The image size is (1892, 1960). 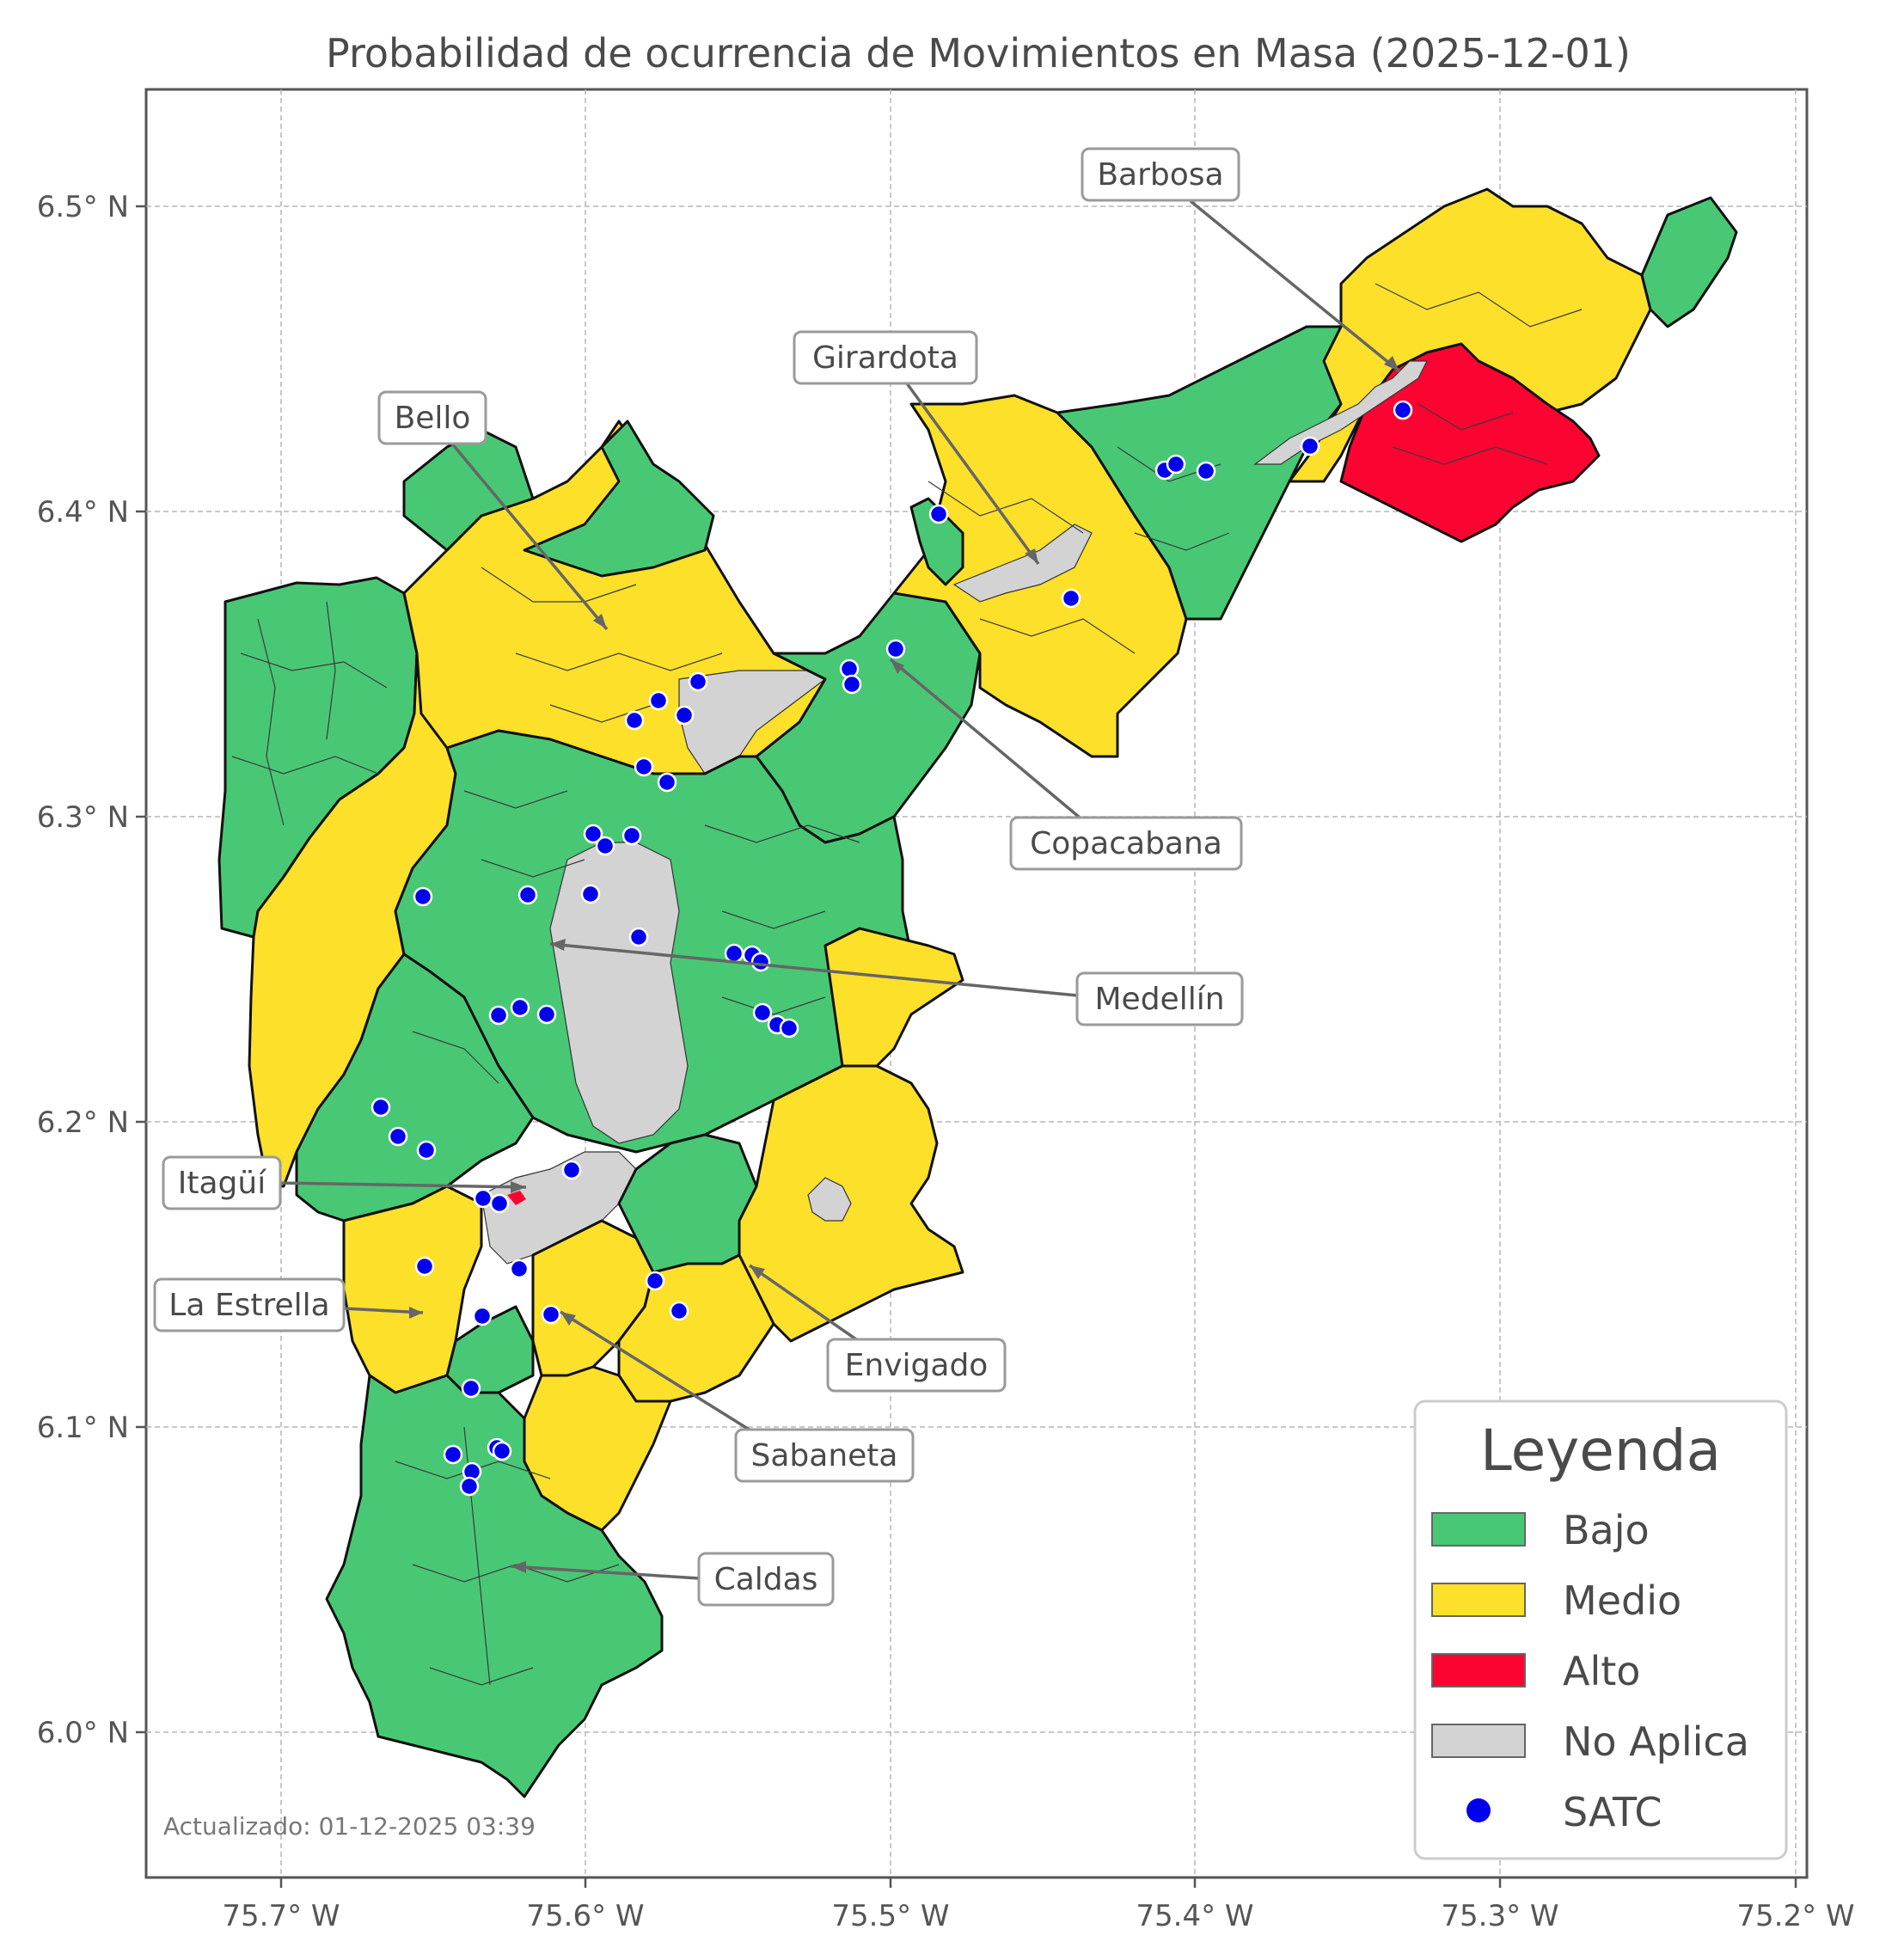 I want to click on label-box-itagui, so click(x=222, y=1182).